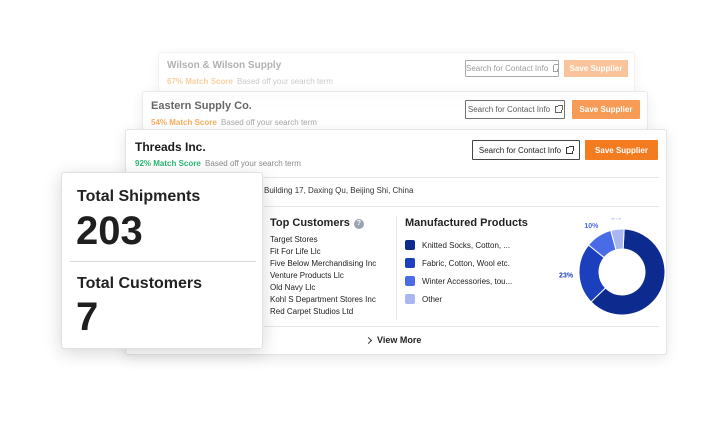 Image resolution: width=720 pixels, height=442 pixels. I want to click on total-customers-value: 7, so click(87, 317).